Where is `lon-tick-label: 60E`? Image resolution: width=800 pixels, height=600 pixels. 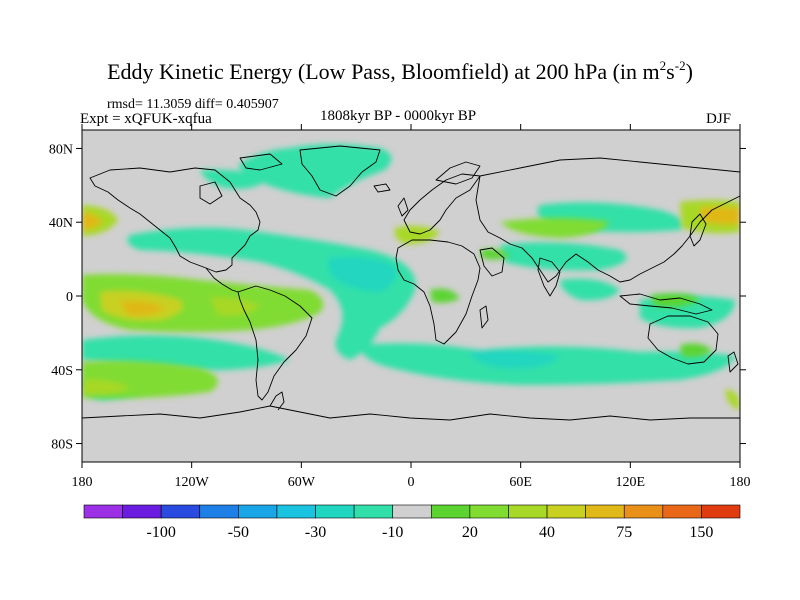
lon-tick-label: 60E is located at coordinates (520, 482).